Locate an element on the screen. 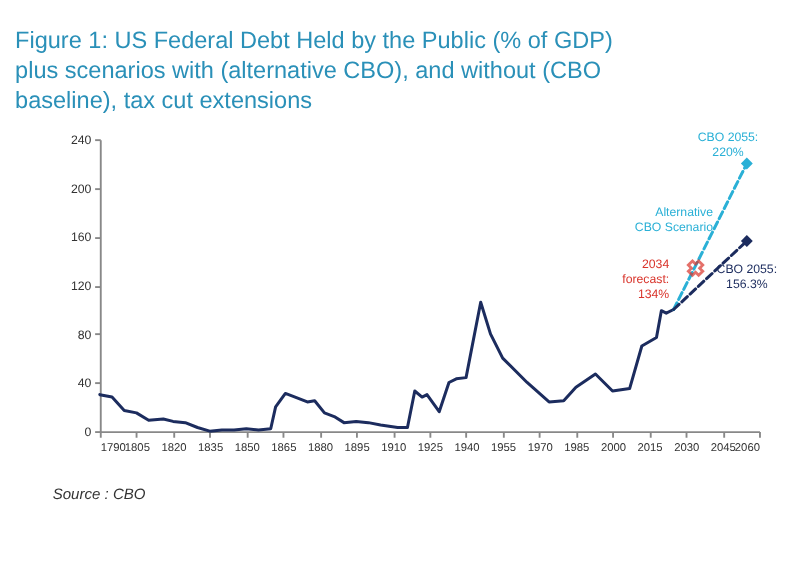 Image resolution: width=808 pixels, height=586 pixels. chart-title: Figure 1: US Federal Debt Held by the Public (% of GDP) plus scenarios with (alternative CBO), and without (CBO baseline), tax cut extensions is located at coordinates (314, 70).